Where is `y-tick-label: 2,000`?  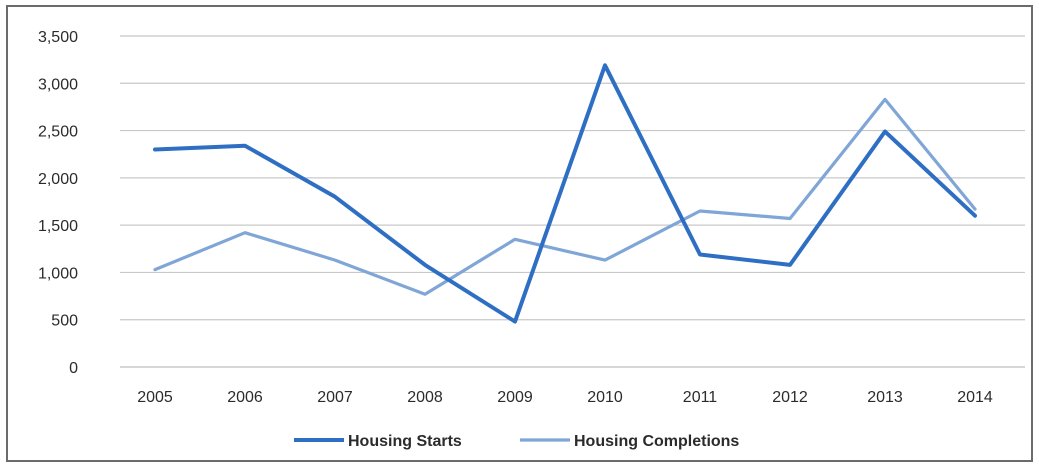 y-tick-label: 2,000 is located at coordinates (58, 179).